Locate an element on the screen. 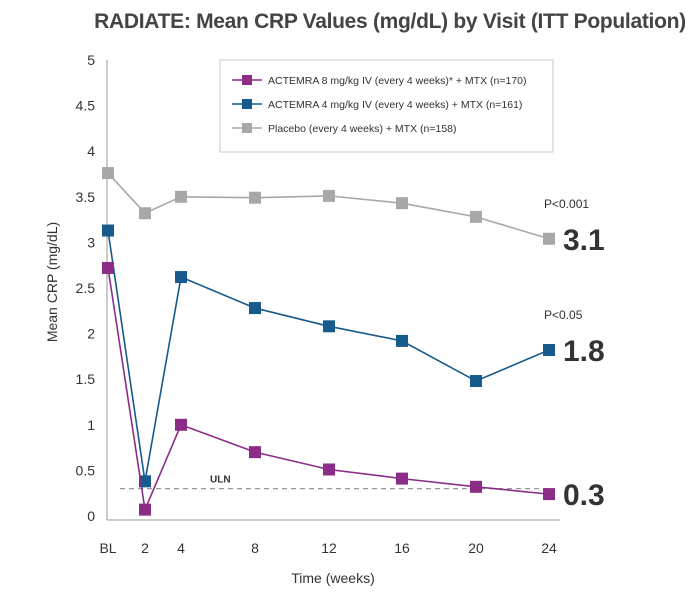  y-axis-label: Mean CRP (mg/dL) is located at coordinates (52, 282).